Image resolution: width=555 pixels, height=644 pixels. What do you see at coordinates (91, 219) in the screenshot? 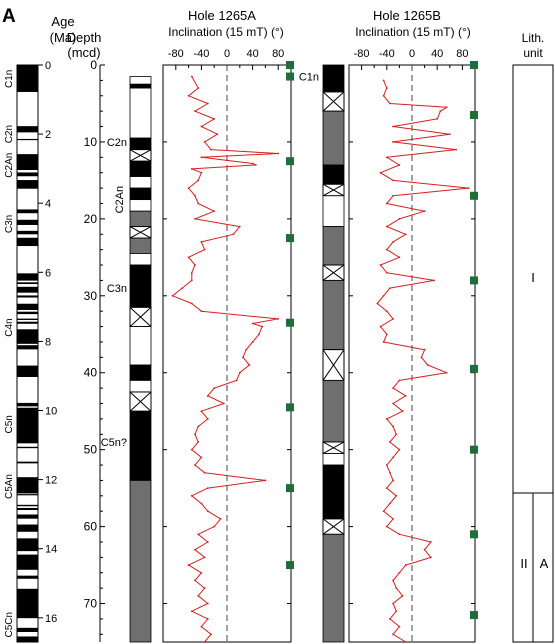
I see `depth-tick-label: 20` at bounding box center [91, 219].